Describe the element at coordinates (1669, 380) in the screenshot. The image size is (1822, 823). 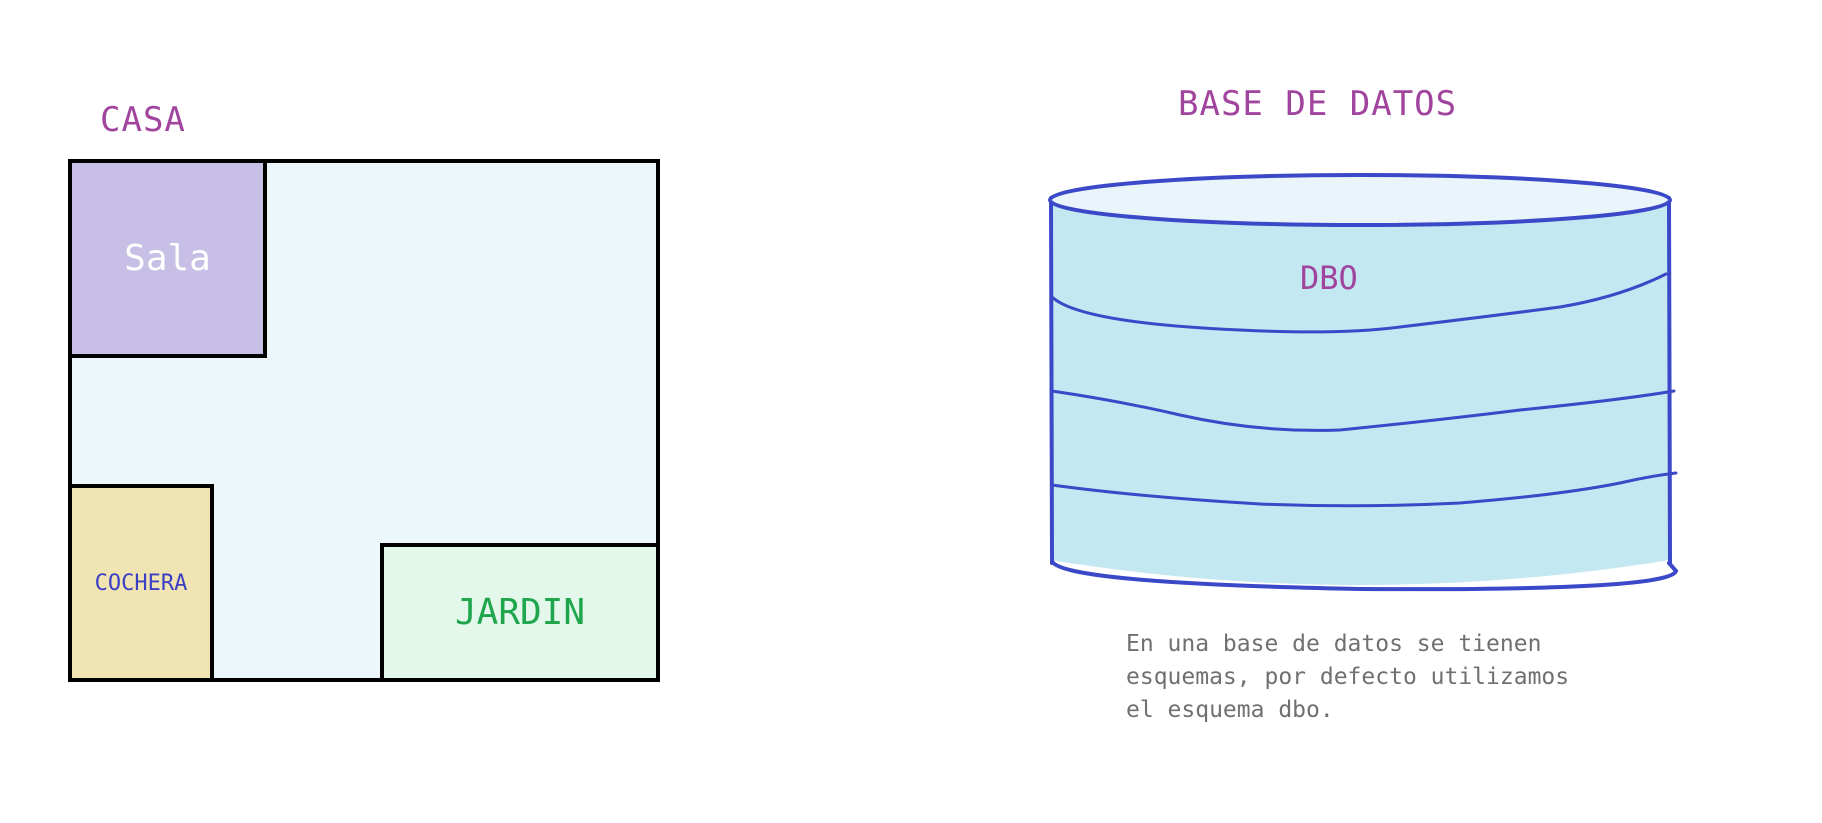
I see `cylinder-right-wall` at that location.